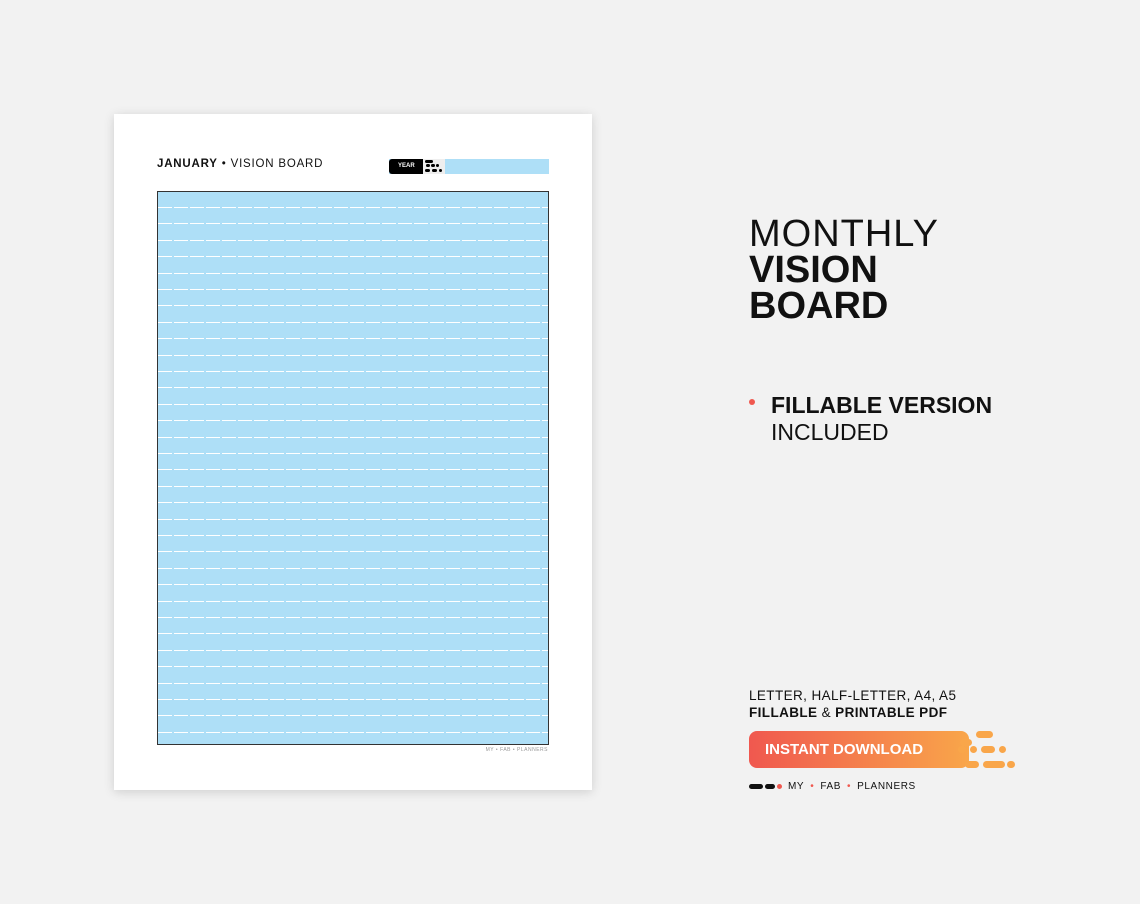 The width and height of the screenshot is (1140, 904). What do you see at coordinates (434, 166) in the screenshot?
I see `dots-decoration-icon` at bounding box center [434, 166].